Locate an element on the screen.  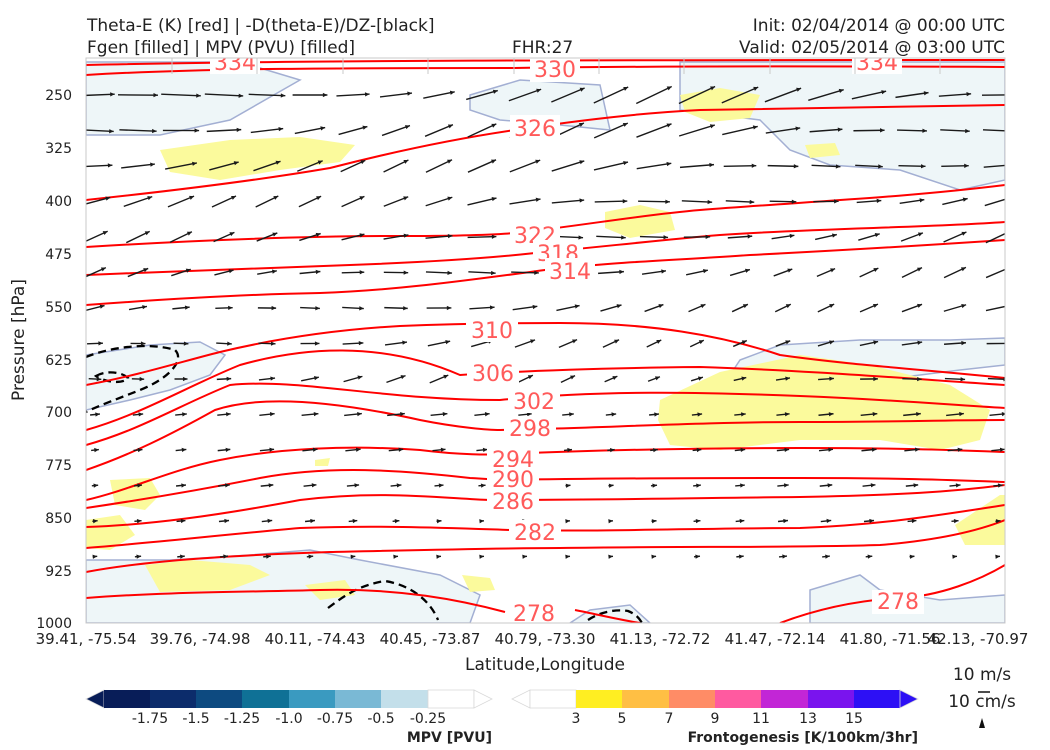
valid-time: Valid: 02/05/2014 @ 03:00 UTC is located at coordinates (872, 48).